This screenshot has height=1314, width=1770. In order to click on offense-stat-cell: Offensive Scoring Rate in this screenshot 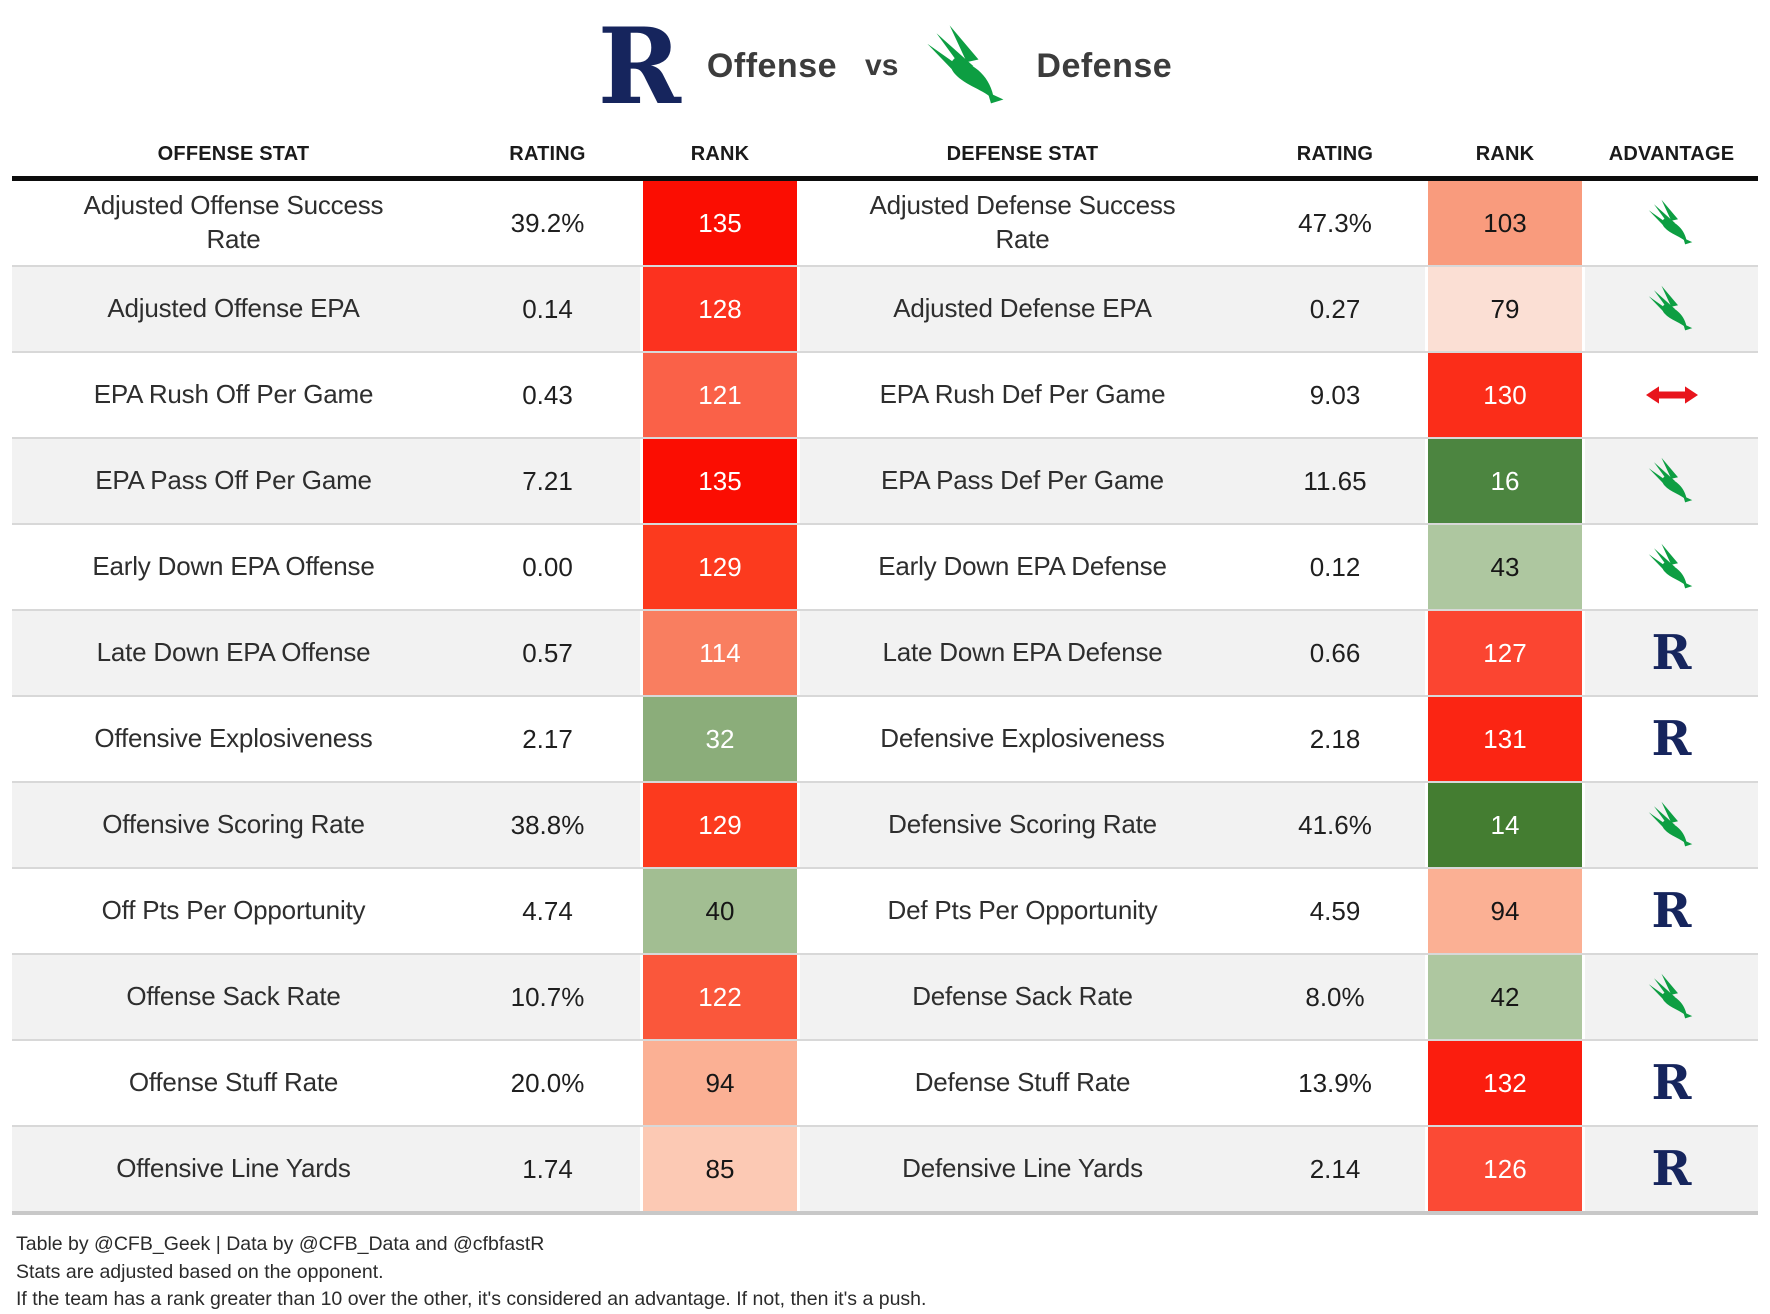, I will do `click(233, 825)`.